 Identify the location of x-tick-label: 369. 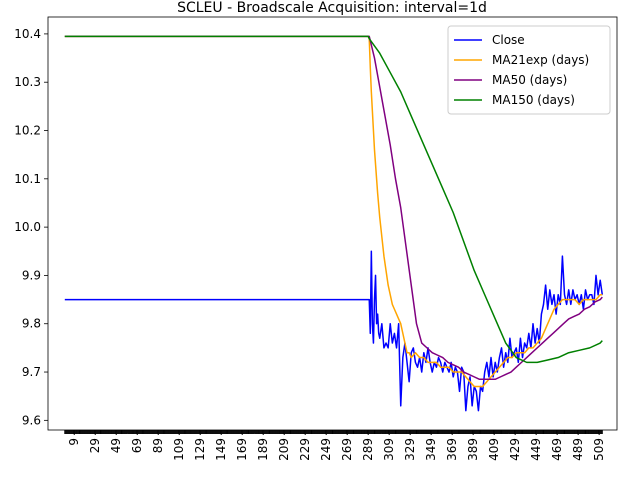
(452, 449).